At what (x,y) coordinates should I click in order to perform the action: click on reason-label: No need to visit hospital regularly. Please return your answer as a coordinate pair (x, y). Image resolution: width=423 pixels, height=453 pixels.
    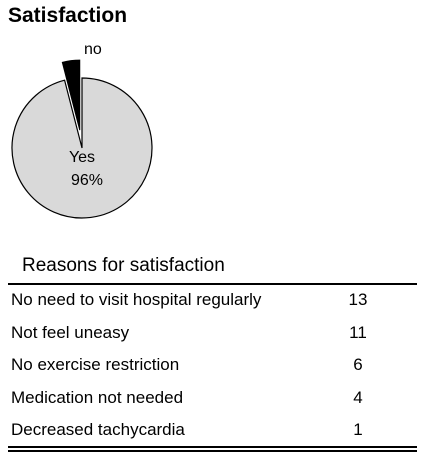
    Looking at the image, I should click on (136, 299).